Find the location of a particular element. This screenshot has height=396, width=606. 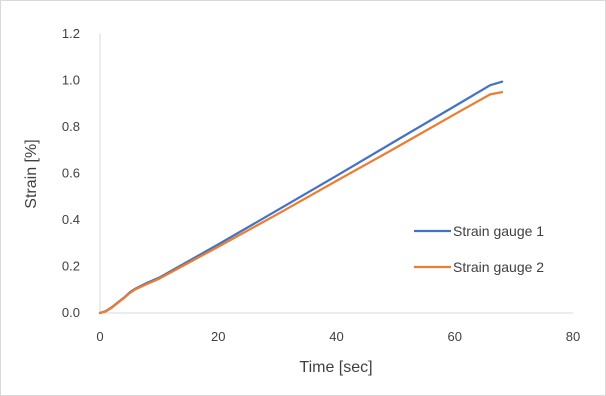

y-tick-labels: 0.0 0.2 0.4 0.6 0.8 1.0 1.2 is located at coordinates (71, 173).